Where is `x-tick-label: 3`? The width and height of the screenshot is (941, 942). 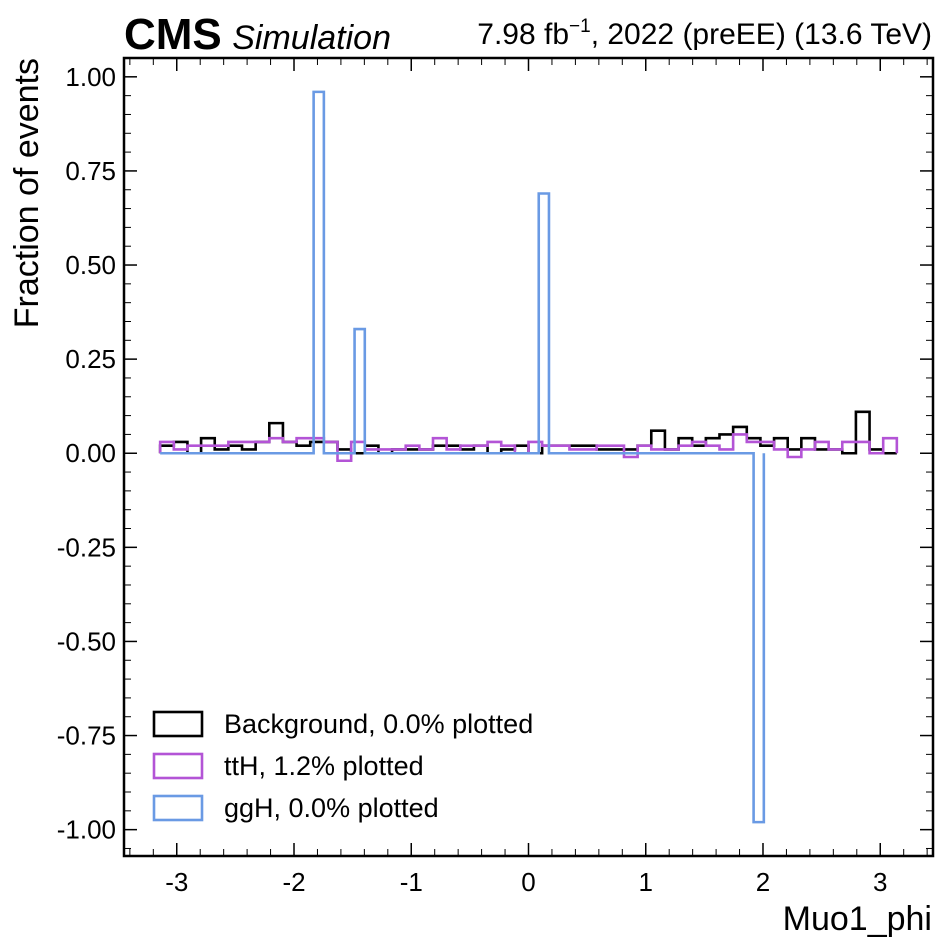
x-tick-label: 3 is located at coordinates (880, 882).